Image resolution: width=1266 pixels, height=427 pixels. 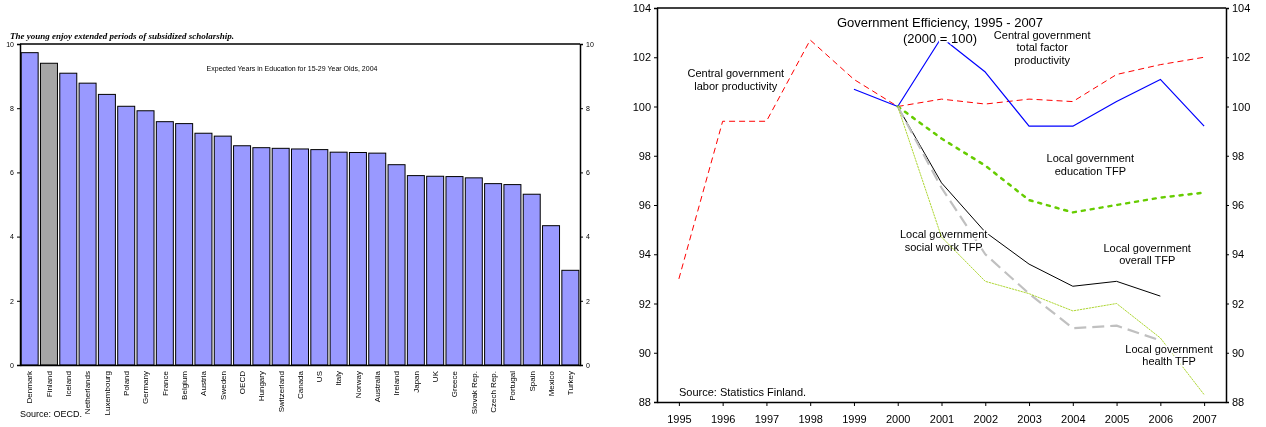 What do you see at coordinates (1169, 355) in the screenshot?
I see `series-label: Local government health TFP` at bounding box center [1169, 355].